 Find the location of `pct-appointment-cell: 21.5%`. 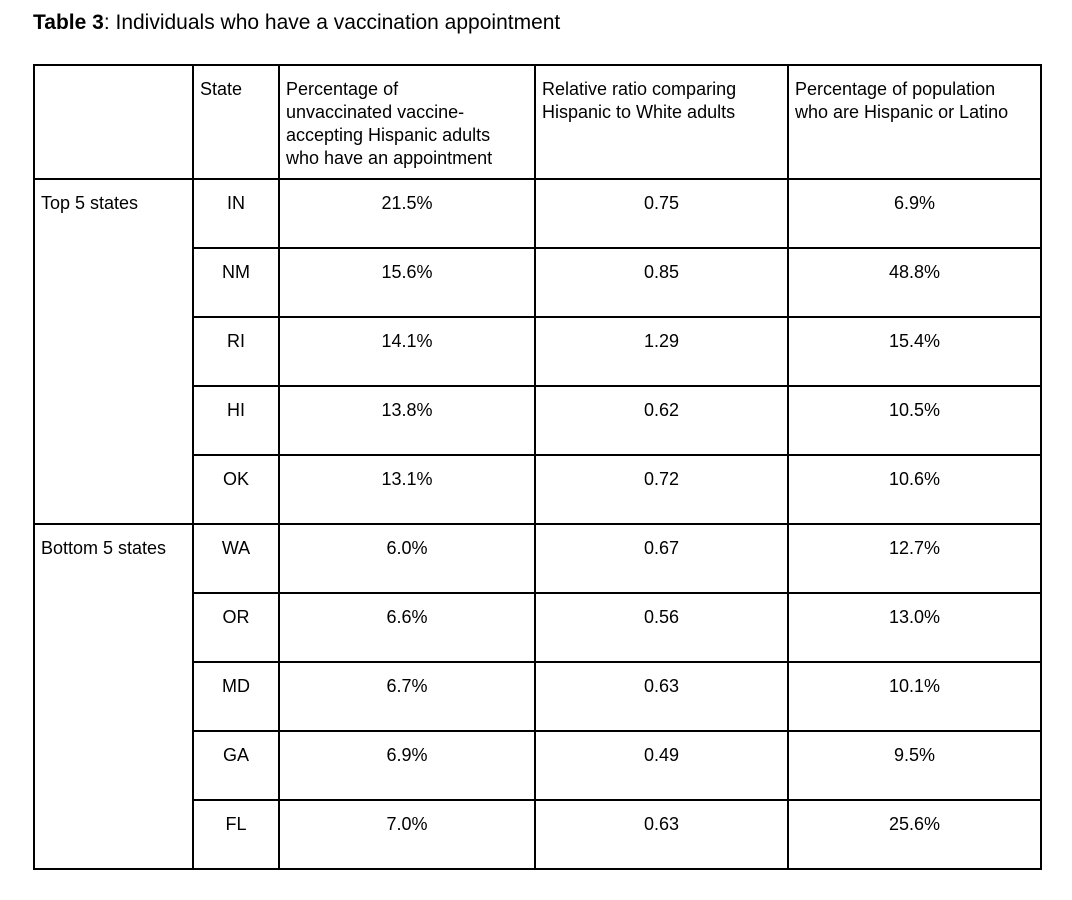

pct-appointment-cell: 21.5% is located at coordinates (407, 213).